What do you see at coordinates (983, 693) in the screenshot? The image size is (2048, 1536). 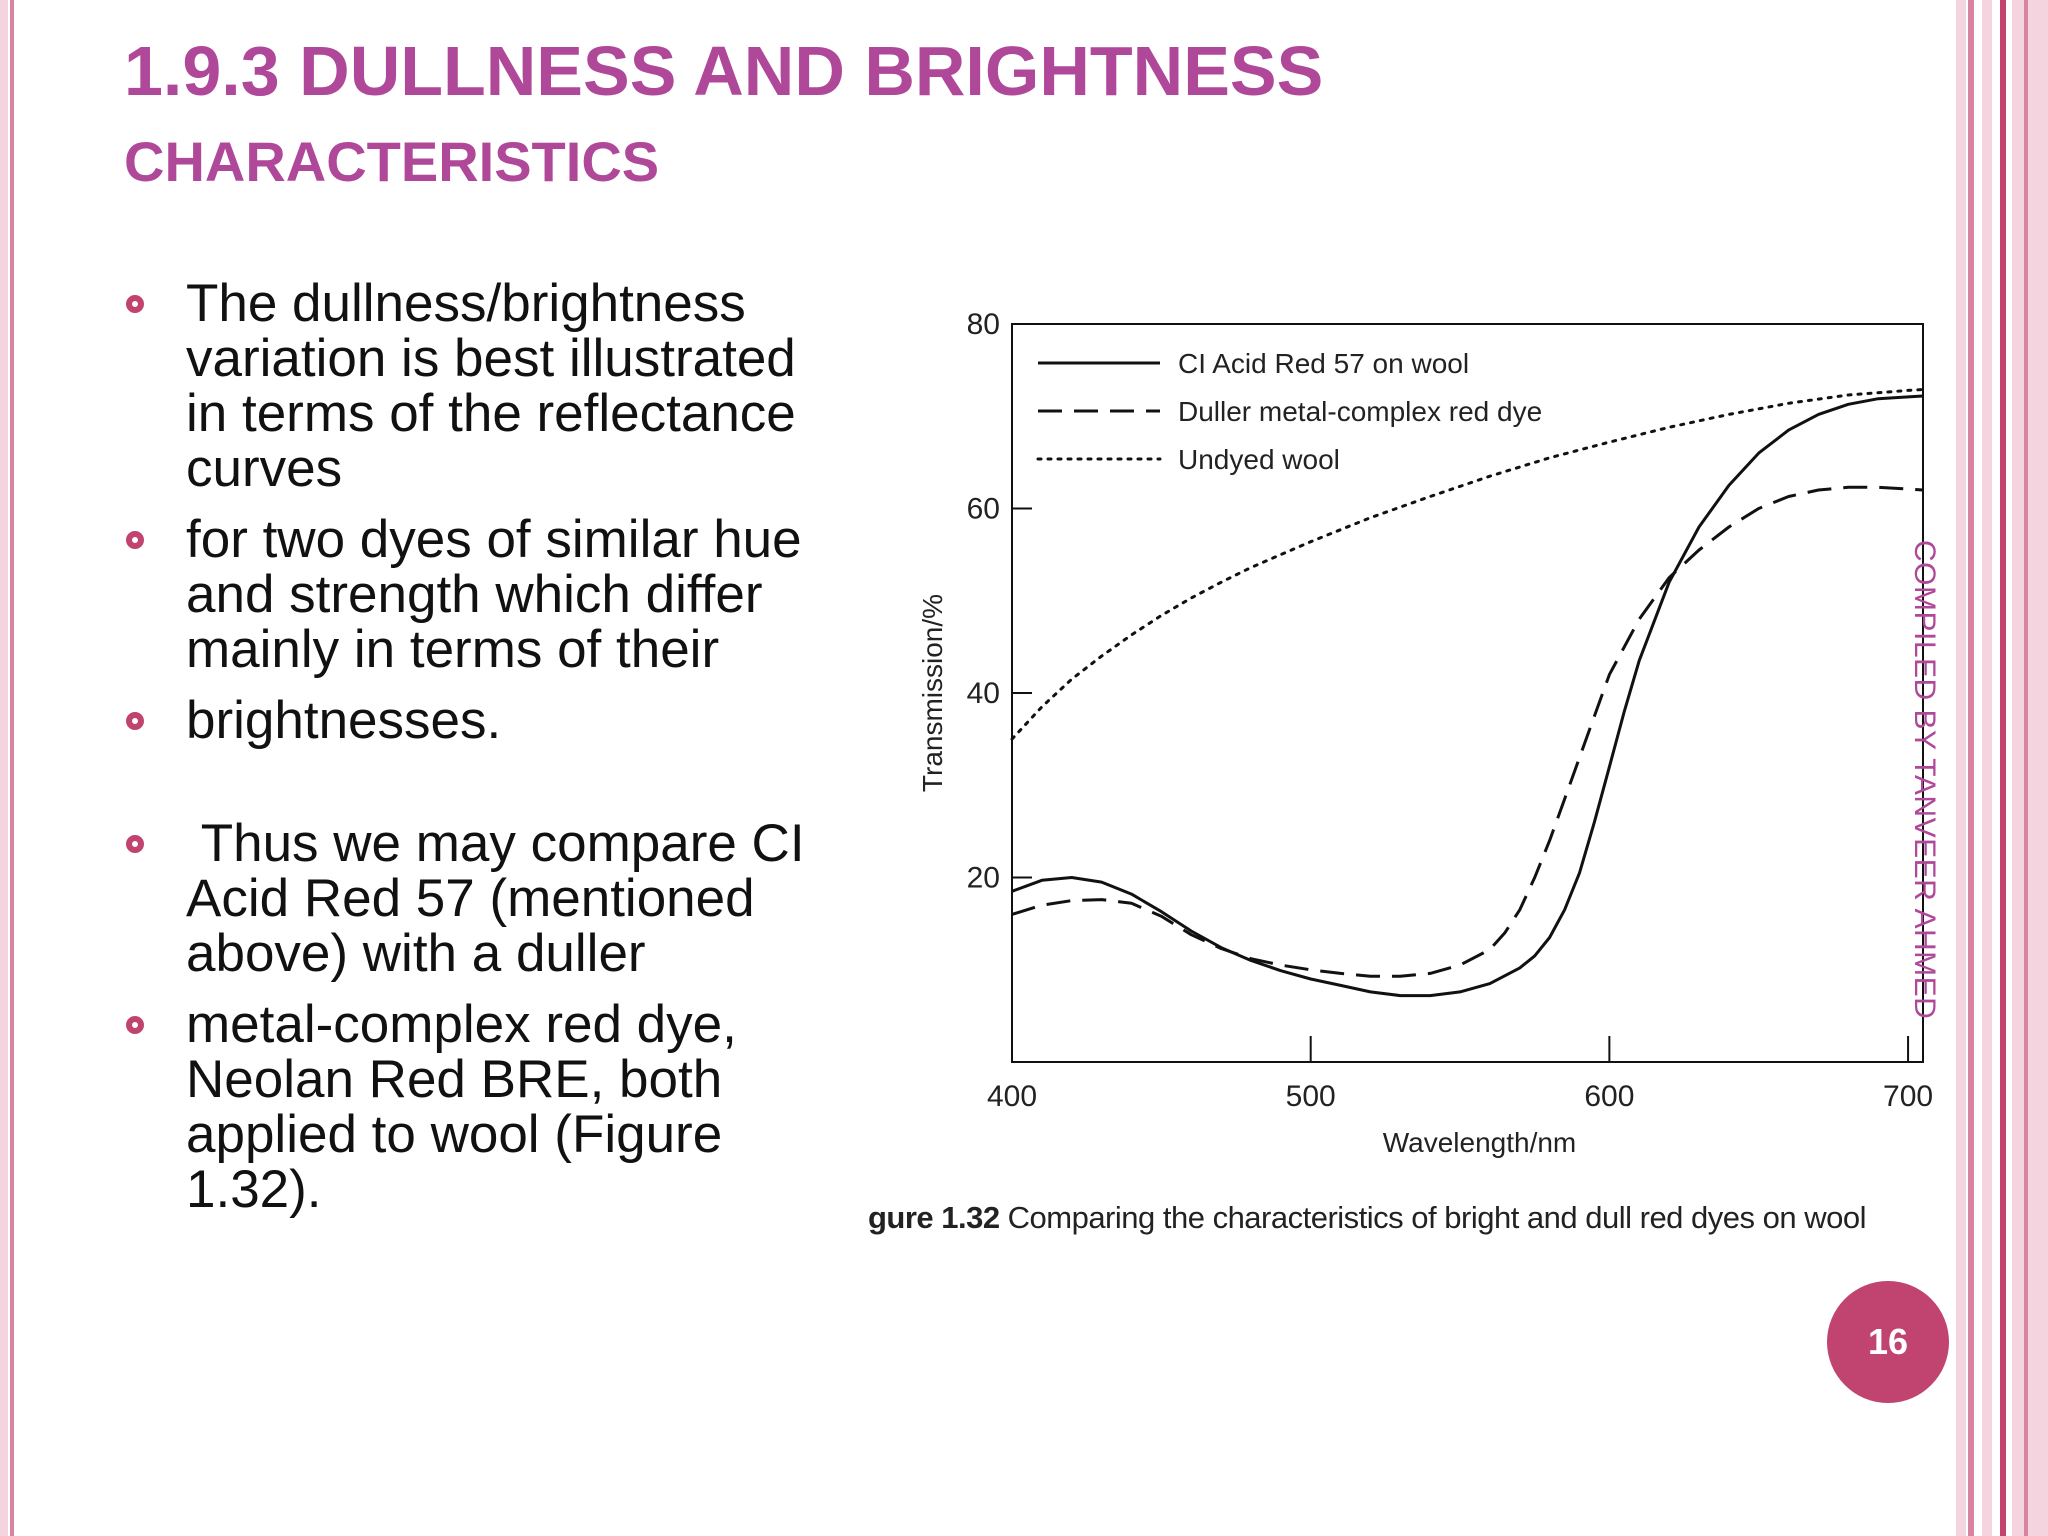 I see `y-tick-label: 40` at bounding box center [983, 693].